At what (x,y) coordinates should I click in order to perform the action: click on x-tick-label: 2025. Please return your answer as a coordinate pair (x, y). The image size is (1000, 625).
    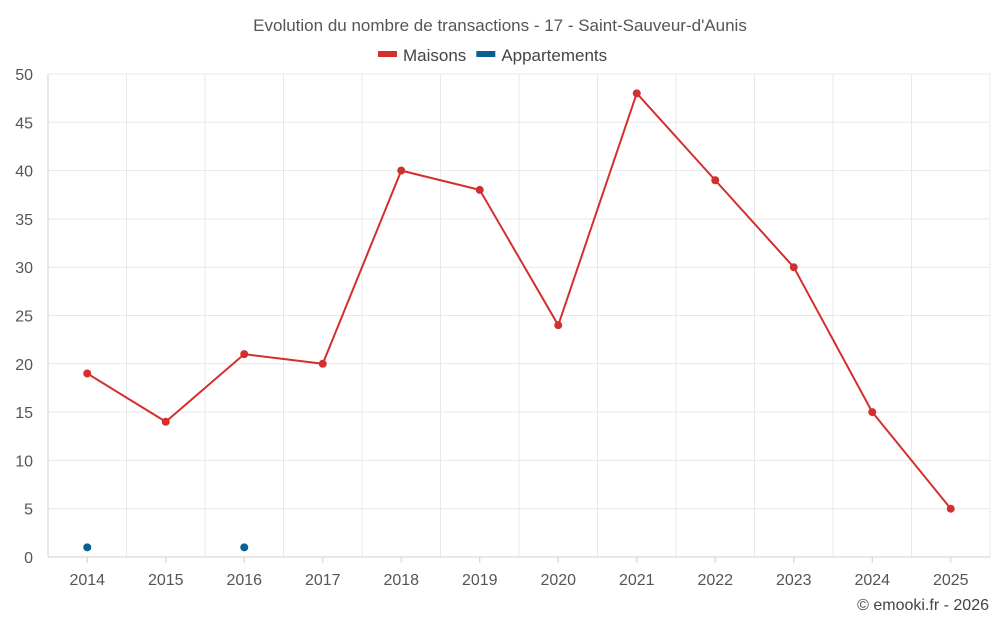
    Looking at the image, I should click on (951, 580).